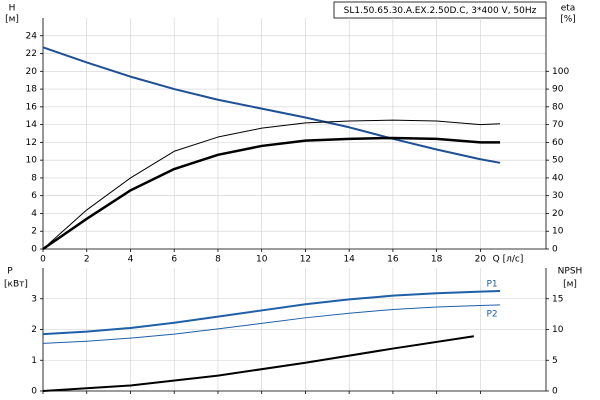 The width and height of the screenshot is (600, 400). I want to click on y2-axis-unit: [м], so click(570, 285).